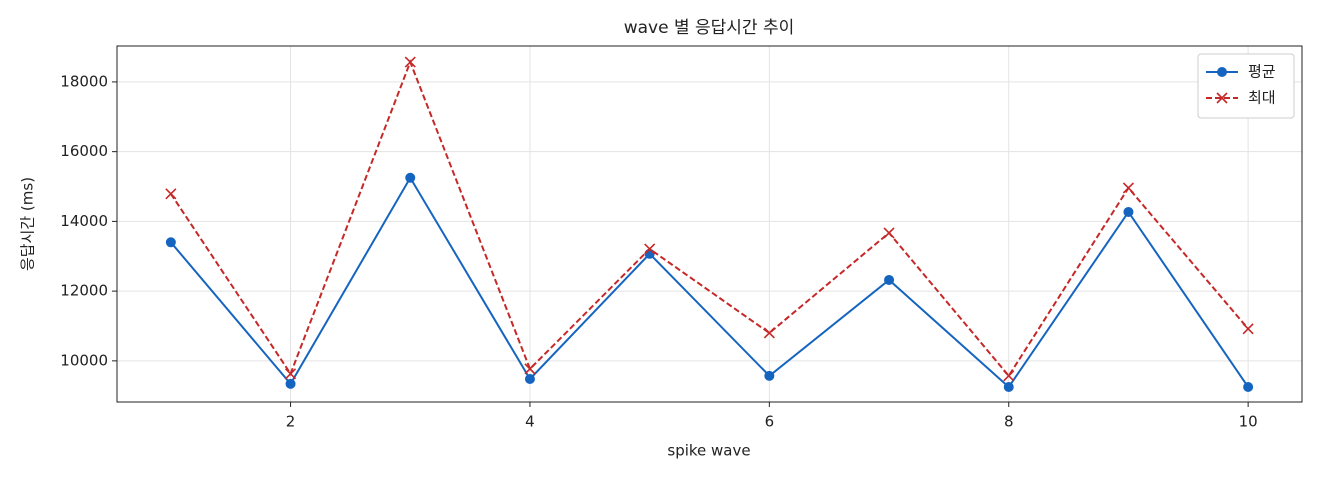 Image resolution: width=1320 pixels, height=480 pixels. I want to click on y-tick-label: 16000, so click(84, 151).